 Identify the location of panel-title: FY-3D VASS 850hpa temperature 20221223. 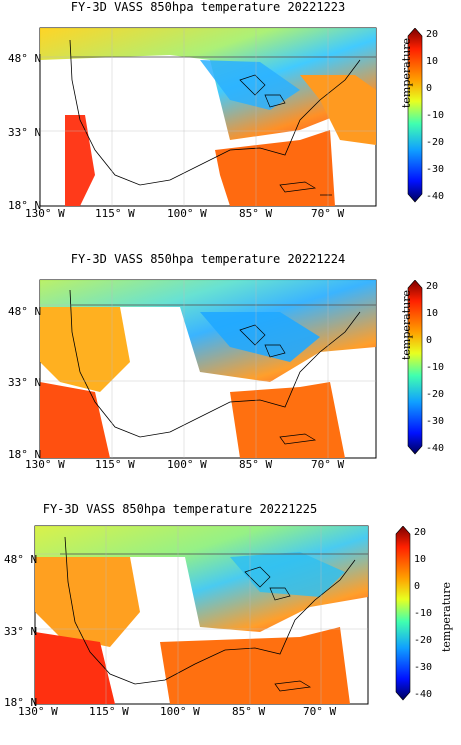
(208, 7).